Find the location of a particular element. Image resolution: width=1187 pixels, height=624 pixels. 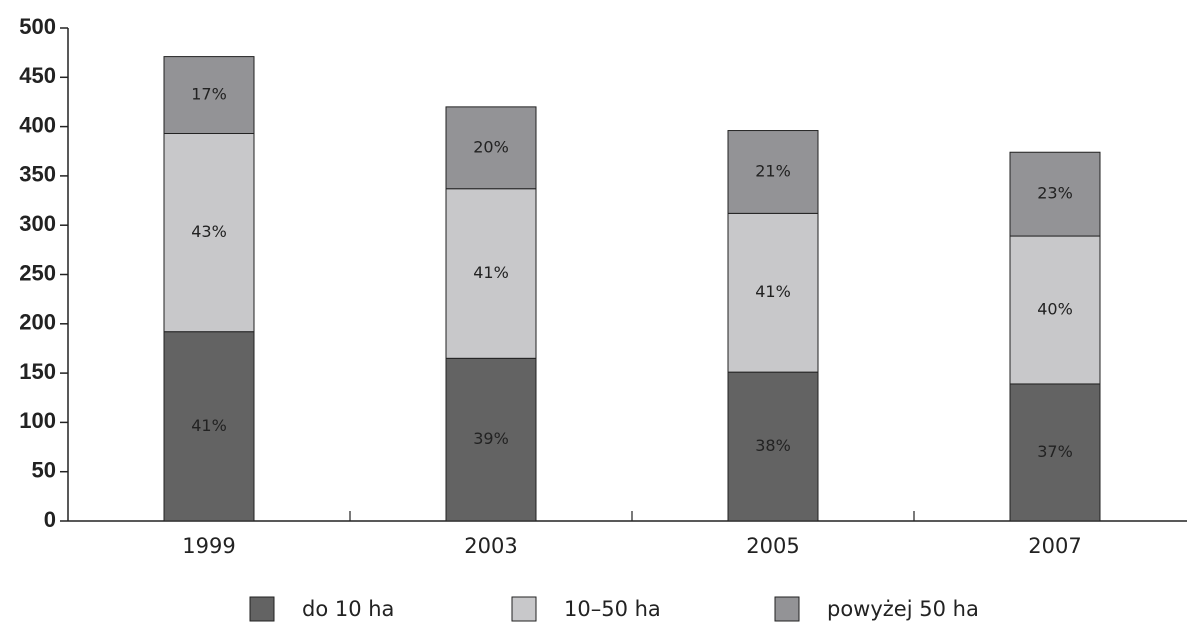

y-tick-label: 450 is located at coordinates (37, 75).